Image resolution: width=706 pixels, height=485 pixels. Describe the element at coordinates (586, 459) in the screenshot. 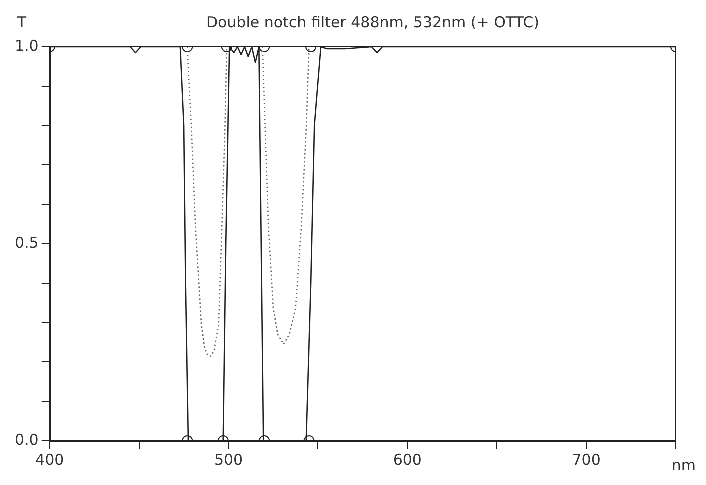

I see `x-tick-label: 700` at that location.